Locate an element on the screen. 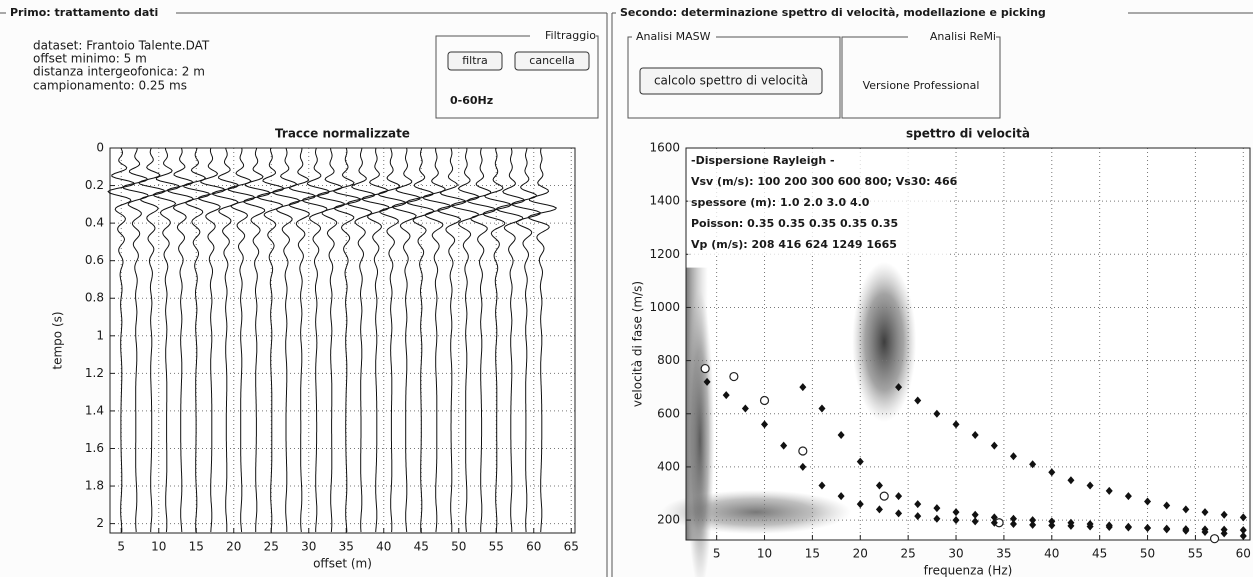 The width and height of the screenshot is (1253, 577). button-label: filtra is located at coordinates (475, 60).